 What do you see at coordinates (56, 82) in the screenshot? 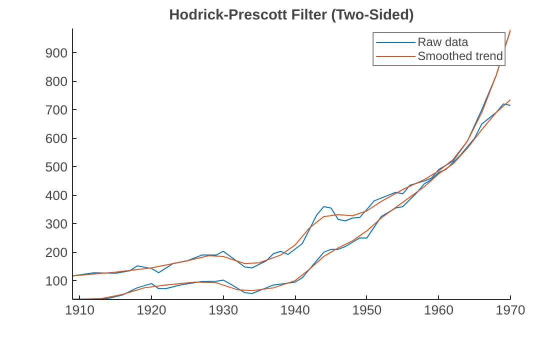
I see `y-tick-label: 800` at bounding box center [56, 82].